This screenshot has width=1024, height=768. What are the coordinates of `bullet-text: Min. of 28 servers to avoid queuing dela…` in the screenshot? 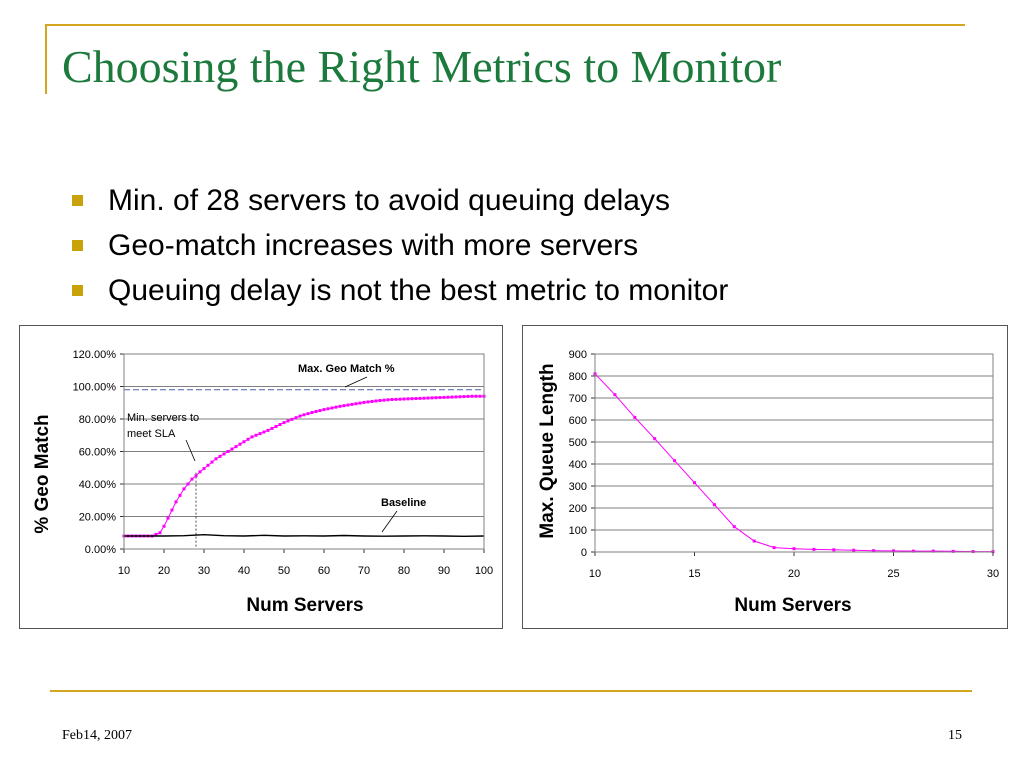 It's located at (389, 200).